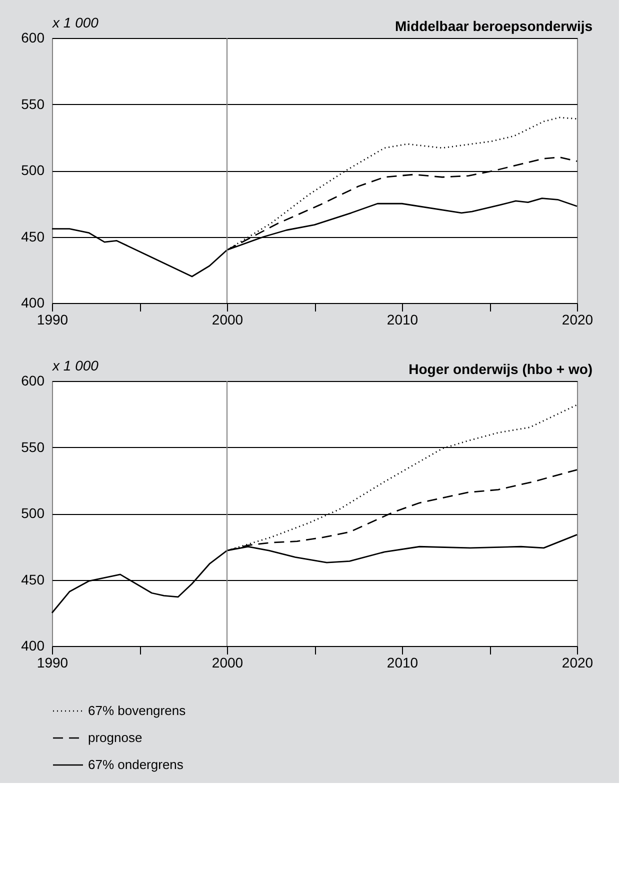 Image resolution: width=629 pixels, height=875 pixels. Describe the element at coordinates (137, 710) in the screenshot. I see `legend-label: 67% bovengrens` at that location.